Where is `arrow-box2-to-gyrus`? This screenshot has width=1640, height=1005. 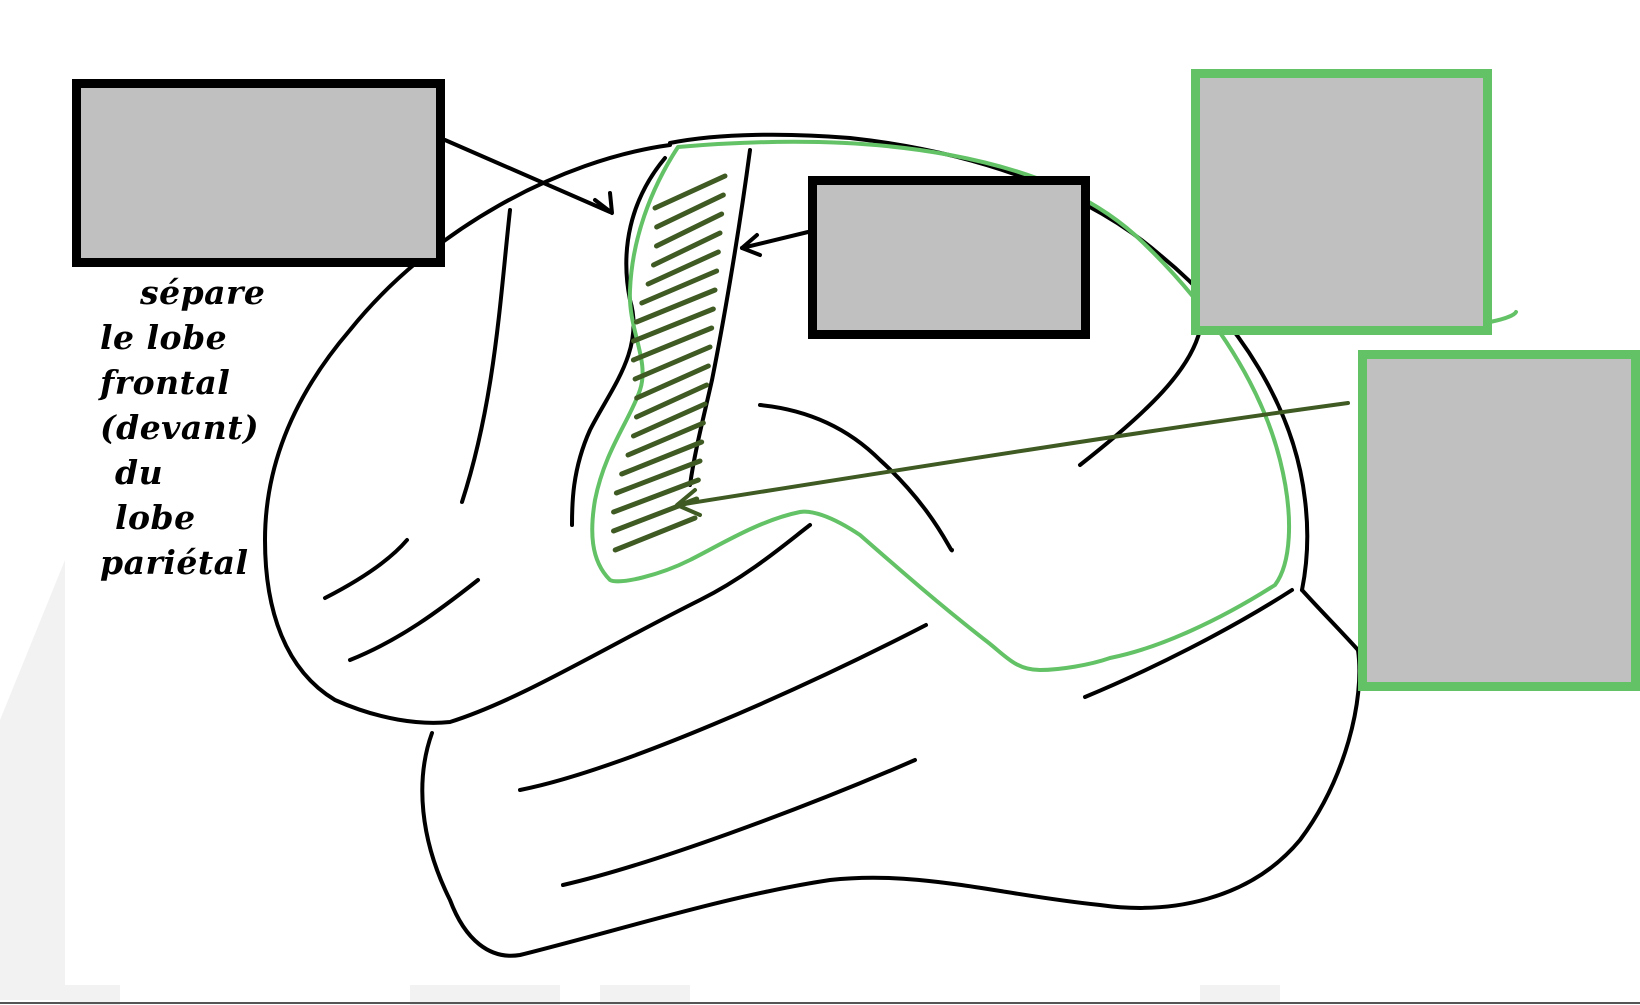
arrow-box2-to-gyrus is located at coordinates (775, 243).